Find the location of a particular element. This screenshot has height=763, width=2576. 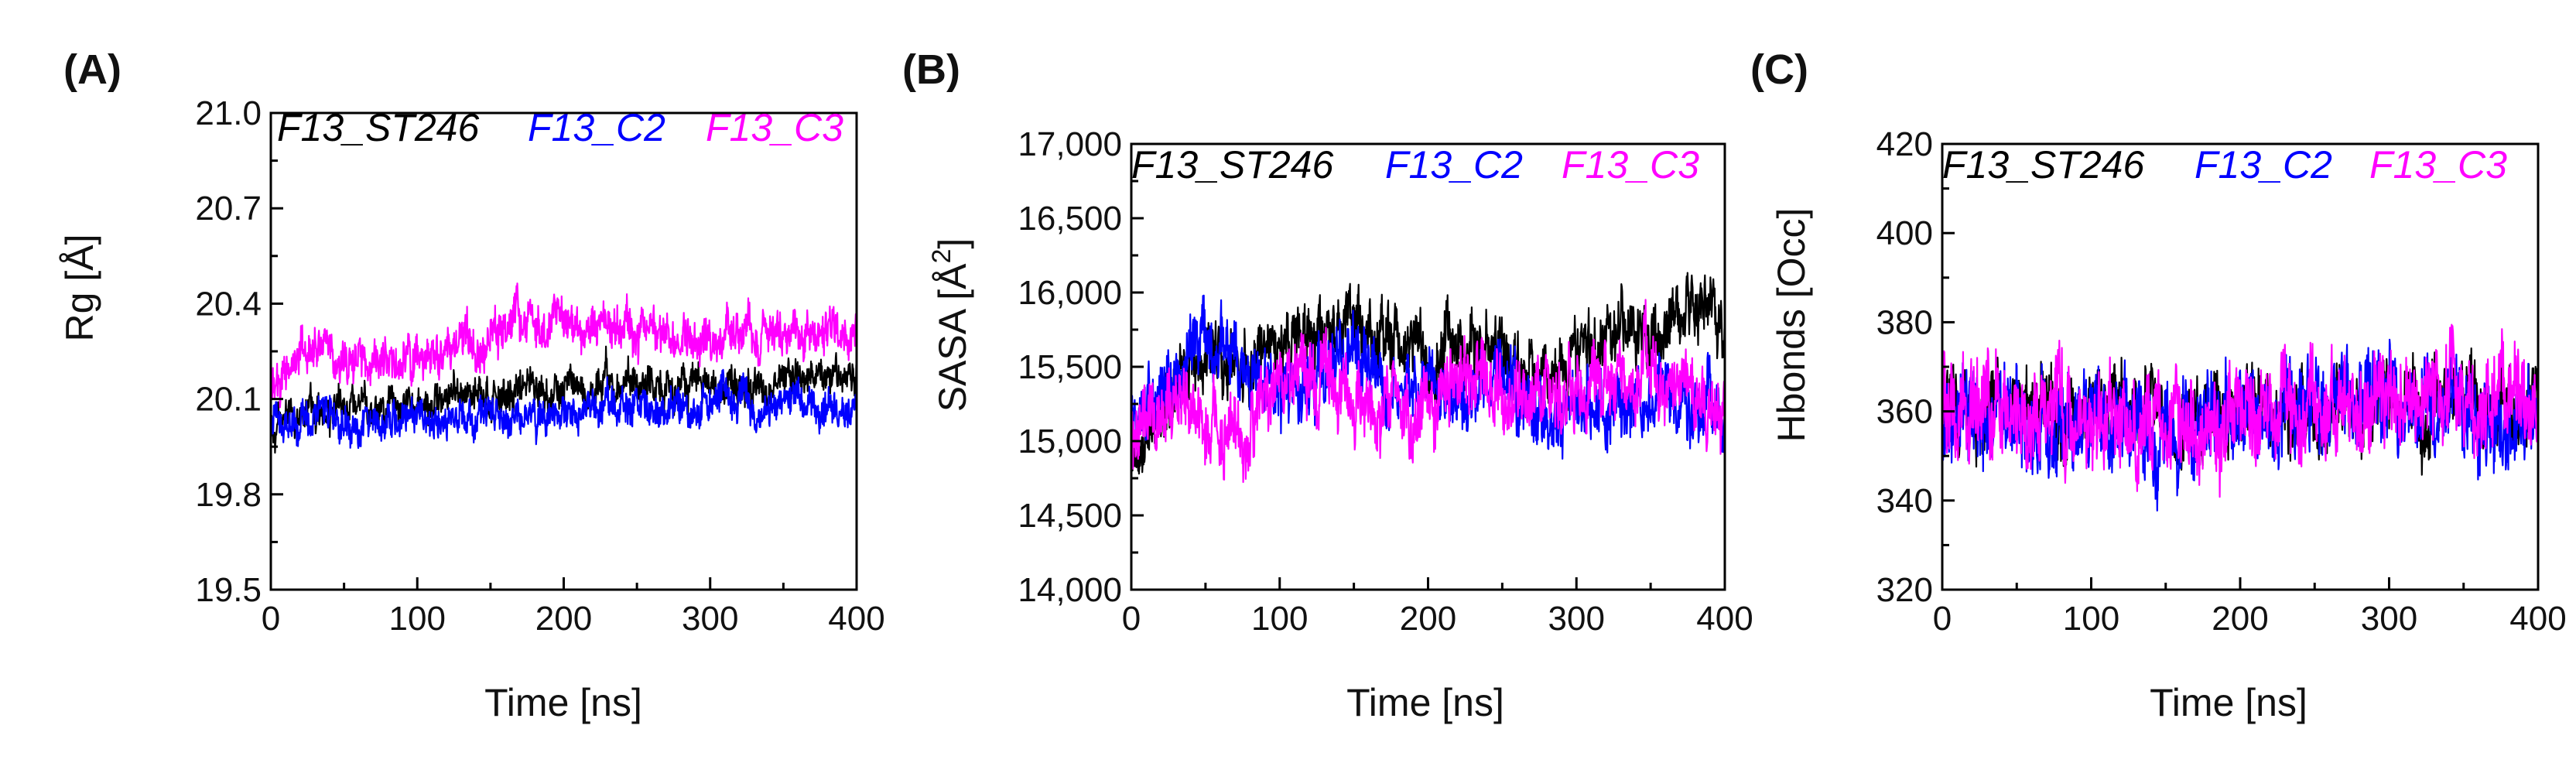

y-tick-label: 16,000 is located at coordinates (1070, 293).